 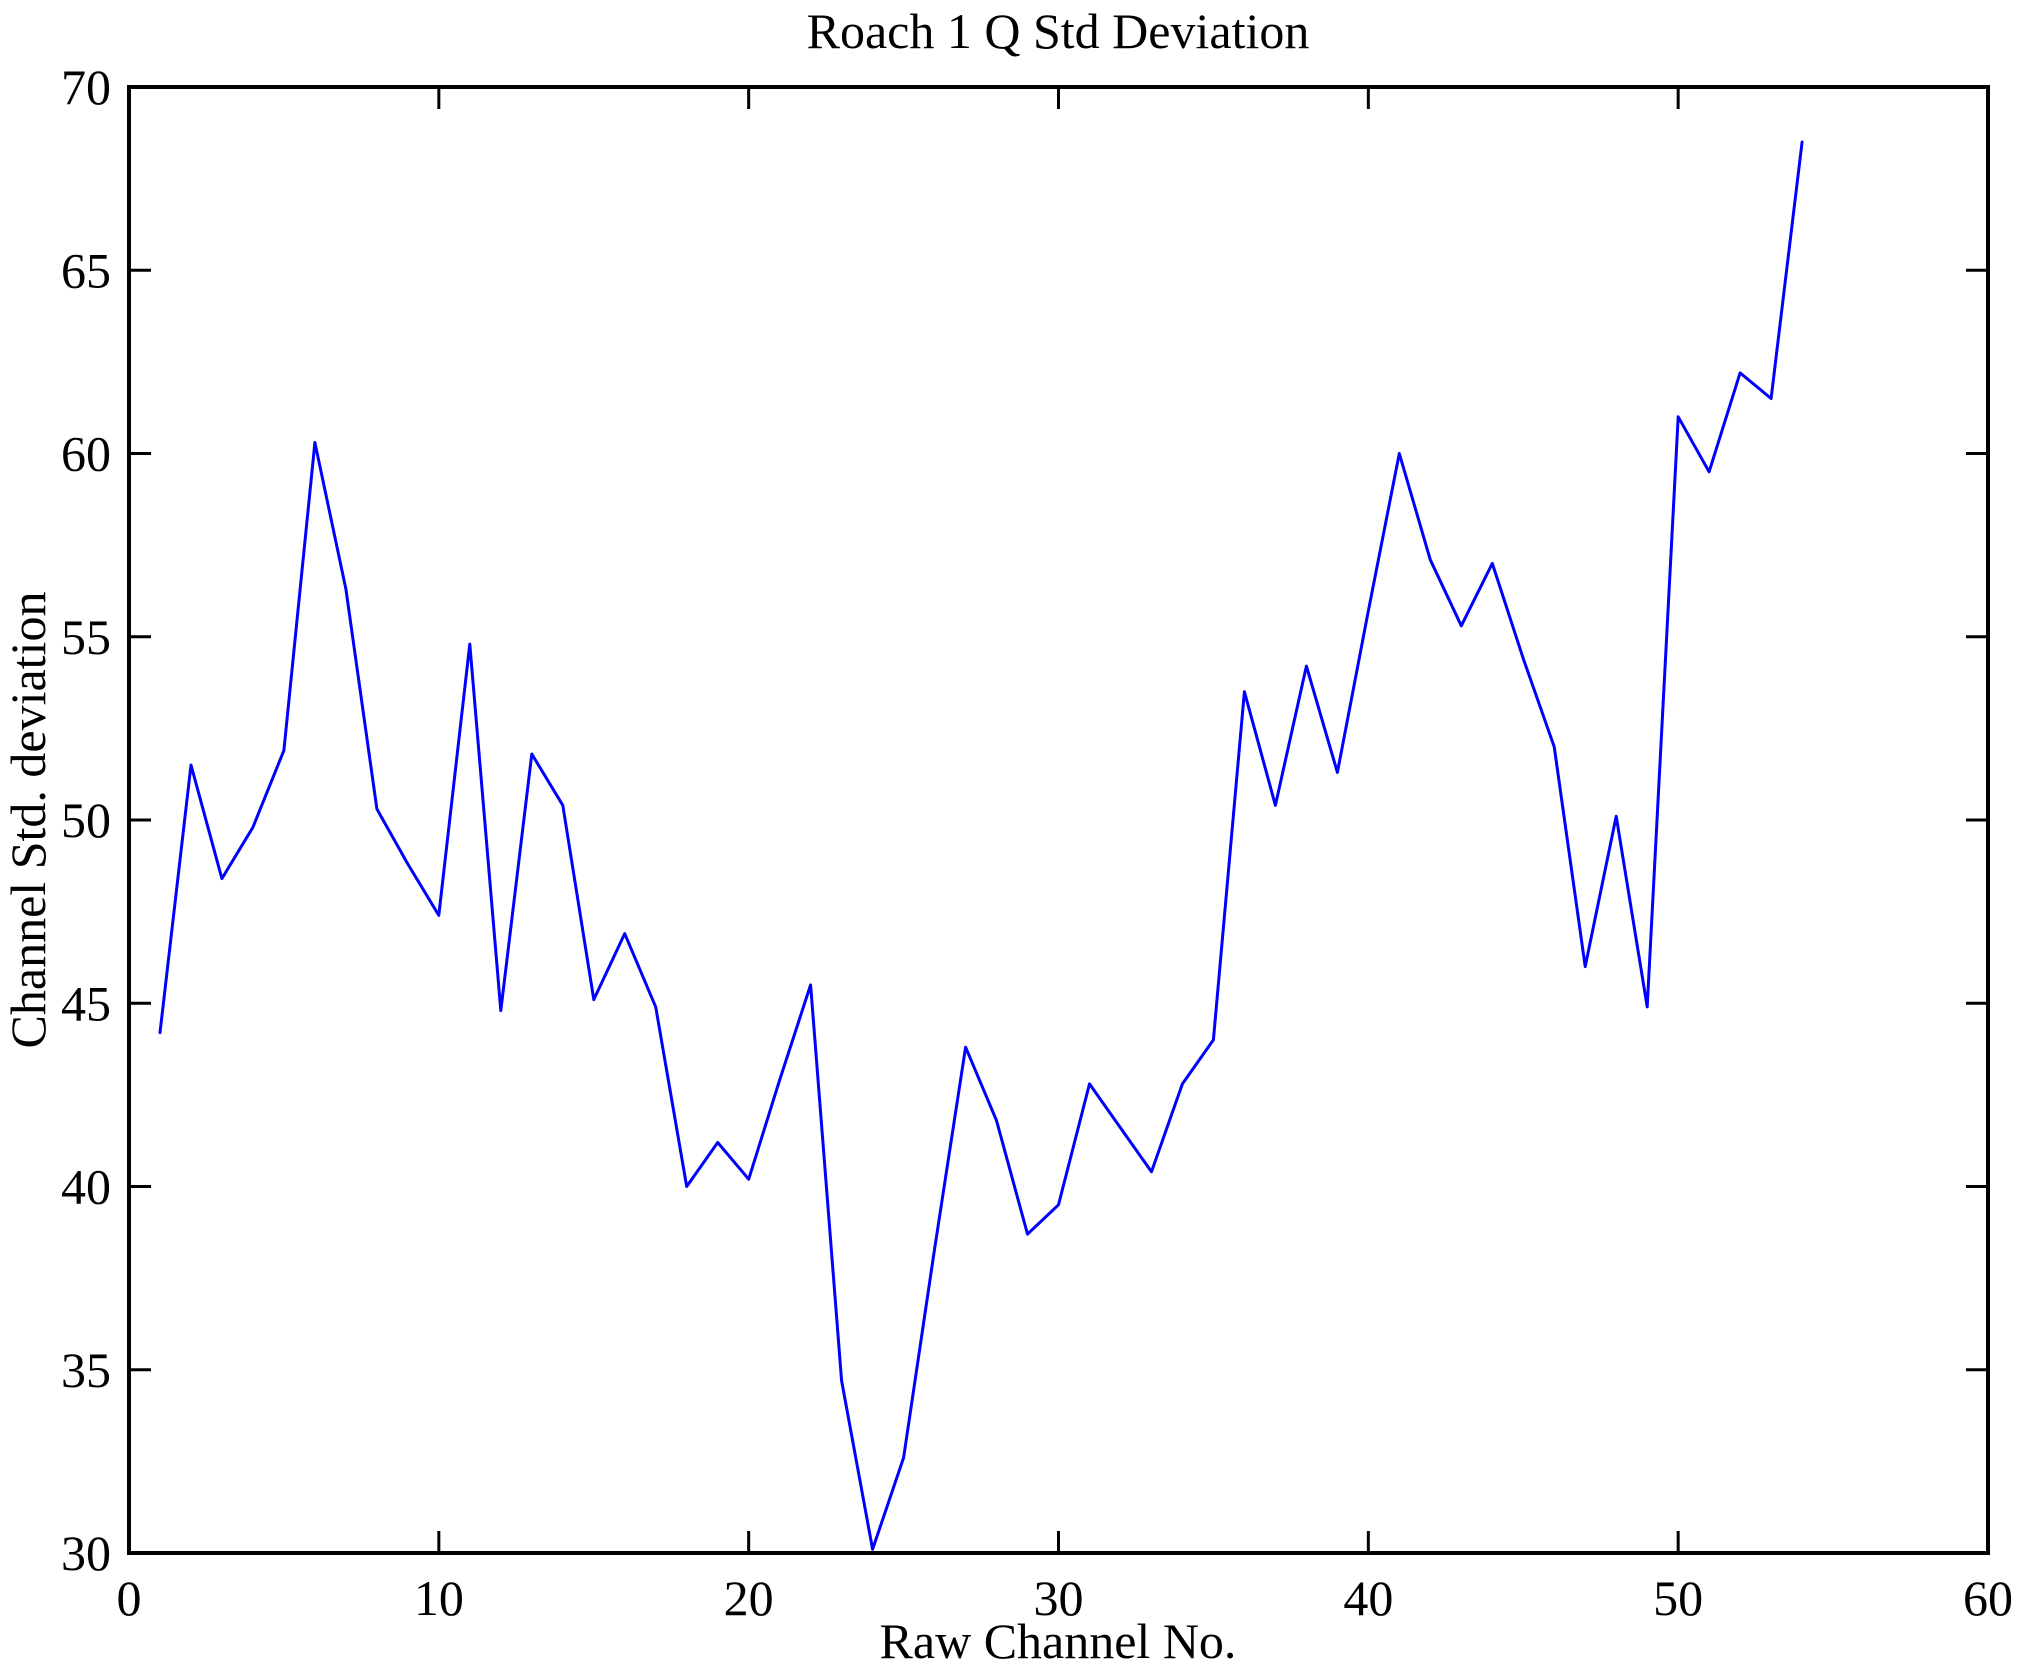 What do you see at coordinates (86, 270) in the screenshot?
I see `y-tick-label: 65` at bounding box center [86, 270].